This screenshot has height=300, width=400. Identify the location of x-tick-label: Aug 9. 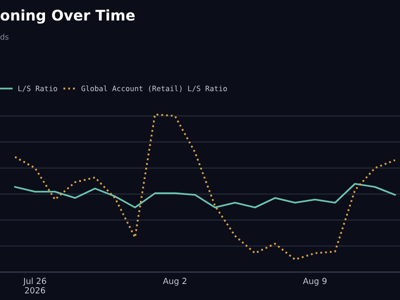
(314, 282).